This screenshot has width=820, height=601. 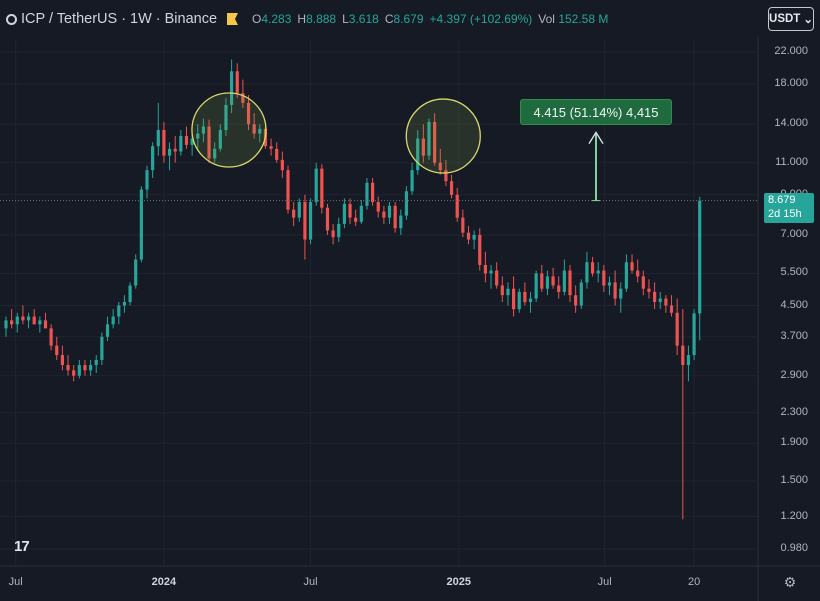 What do you see at coordinates (164, 582) in the screenshot?
I see `time-tick-label: 2024` at bounding box center [164, 582].